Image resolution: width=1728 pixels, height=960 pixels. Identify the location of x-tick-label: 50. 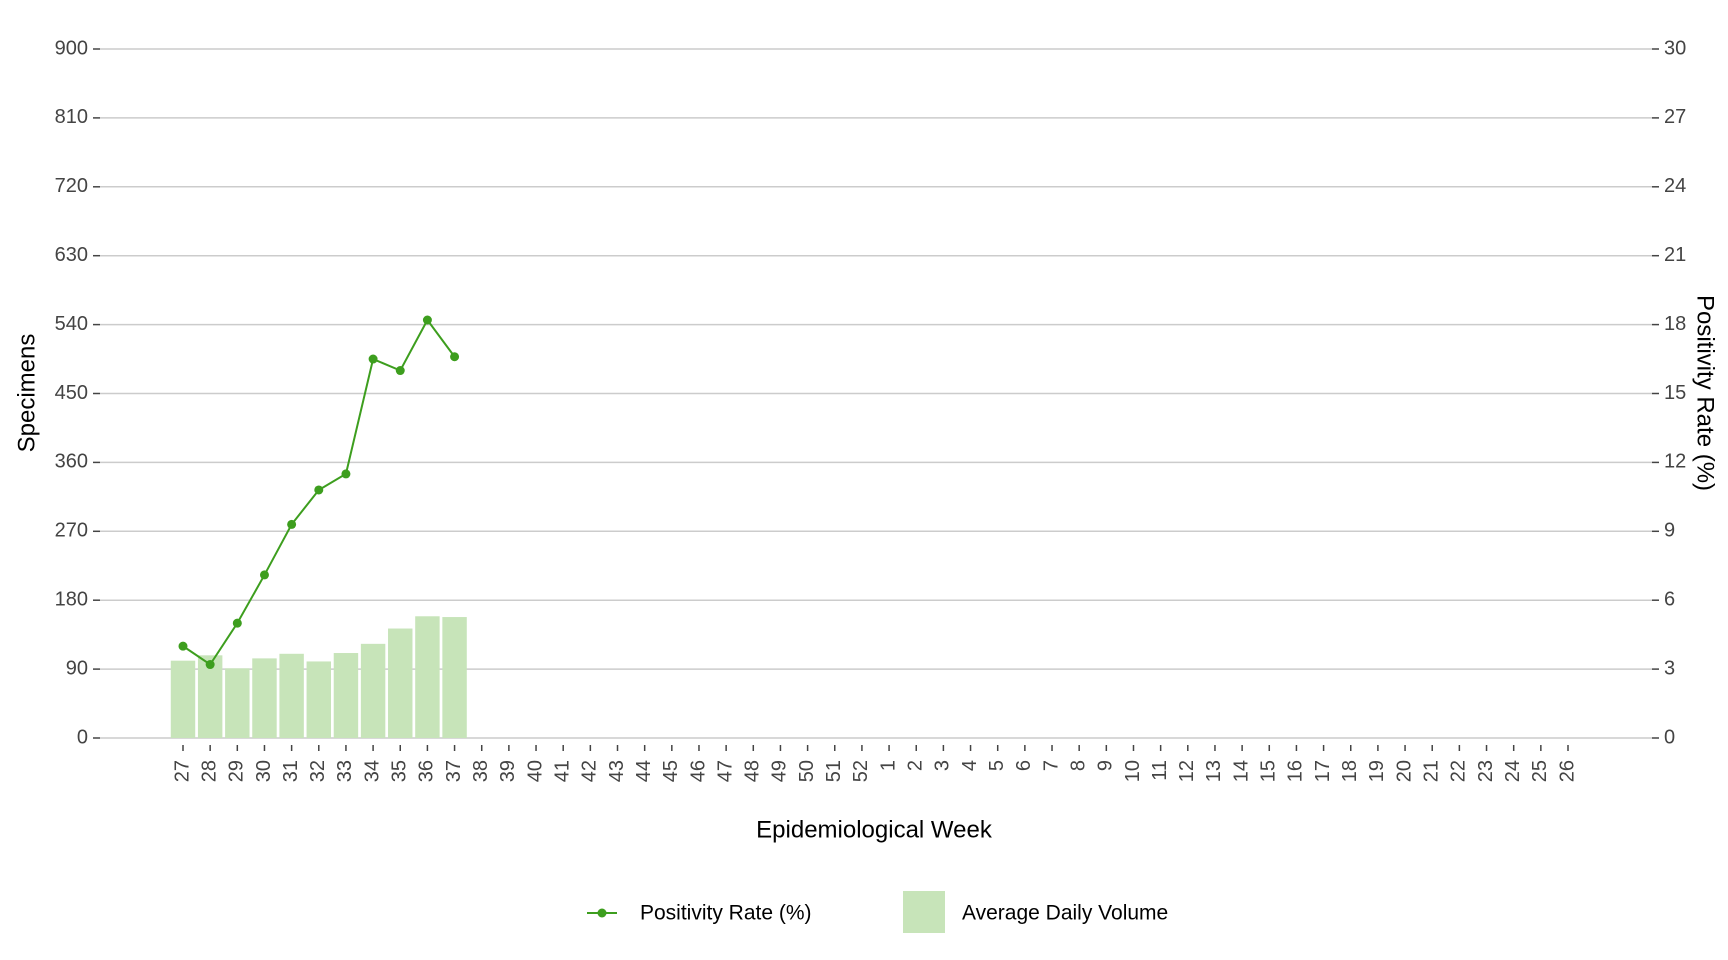
(807, 771).